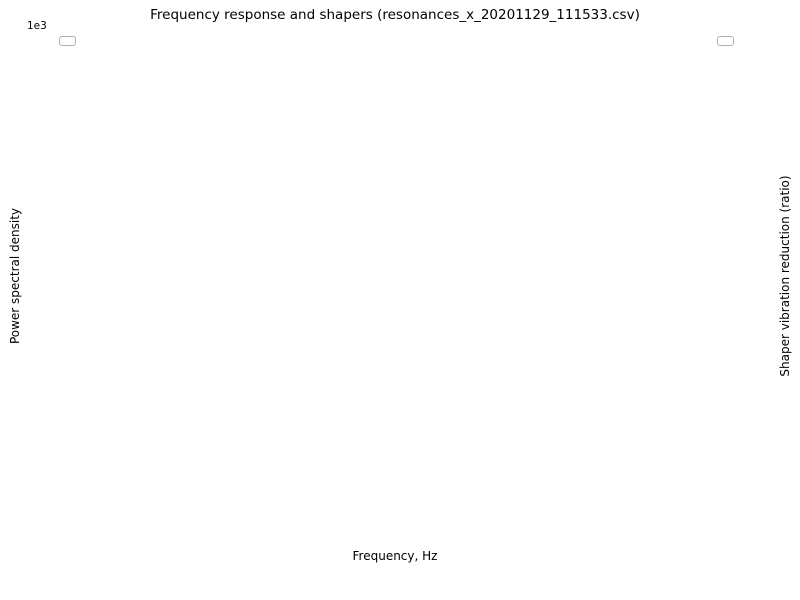 The image size is (800, 600). Describe the element at coordinates (37, 26) in the screenshot. I see `y-left-axis-multiplier: 1e3` at that location.